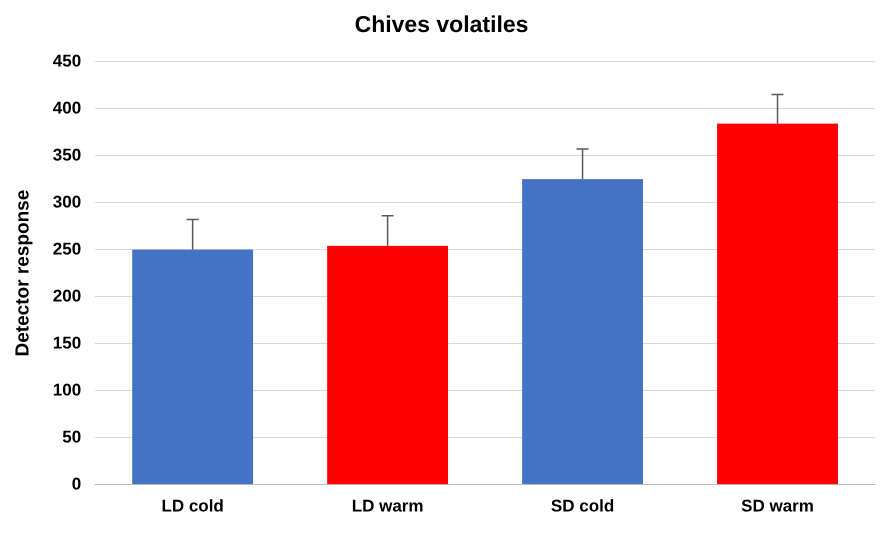  I want to click on y-tick-label: 300, so click(67, 202).